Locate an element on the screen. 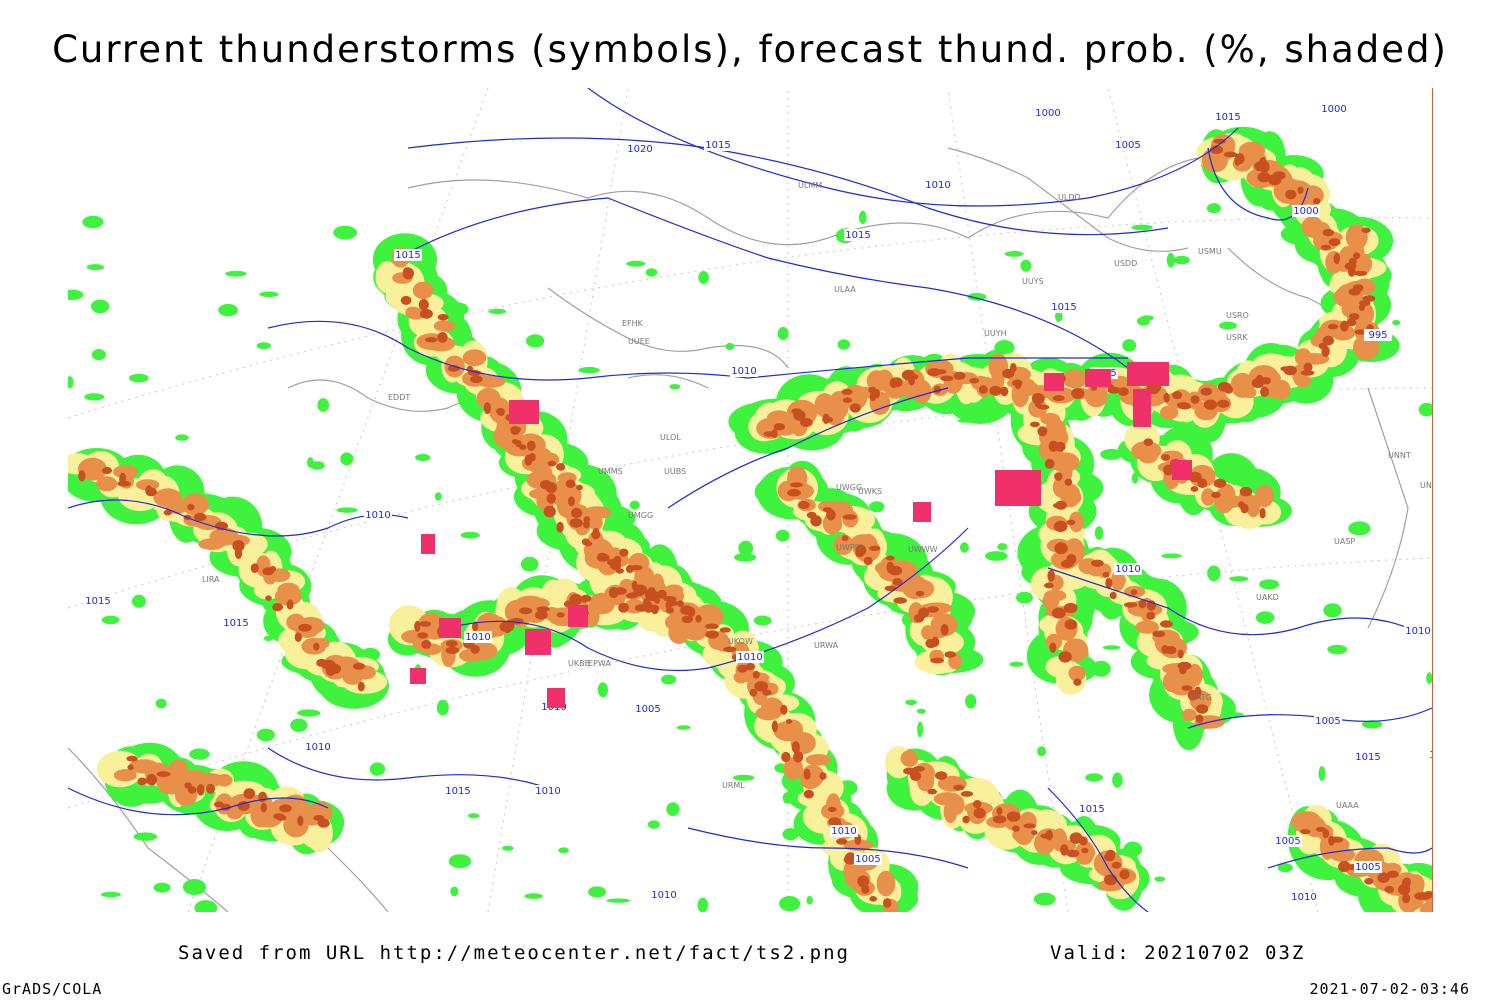 This screenshot has width=1500, height=1000. station-label: UMGG is located at coordinates (640, 515).